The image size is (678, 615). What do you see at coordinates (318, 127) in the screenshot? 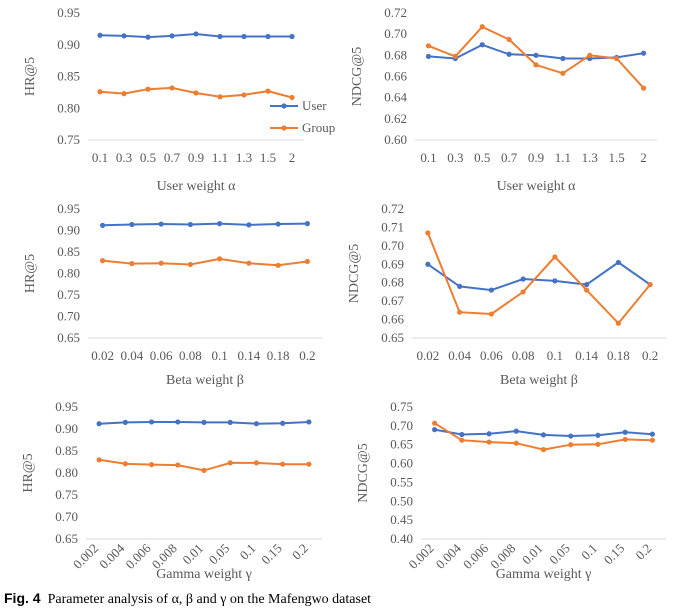
I see `legend-label-group: Group` at bounding box center [318, 127].